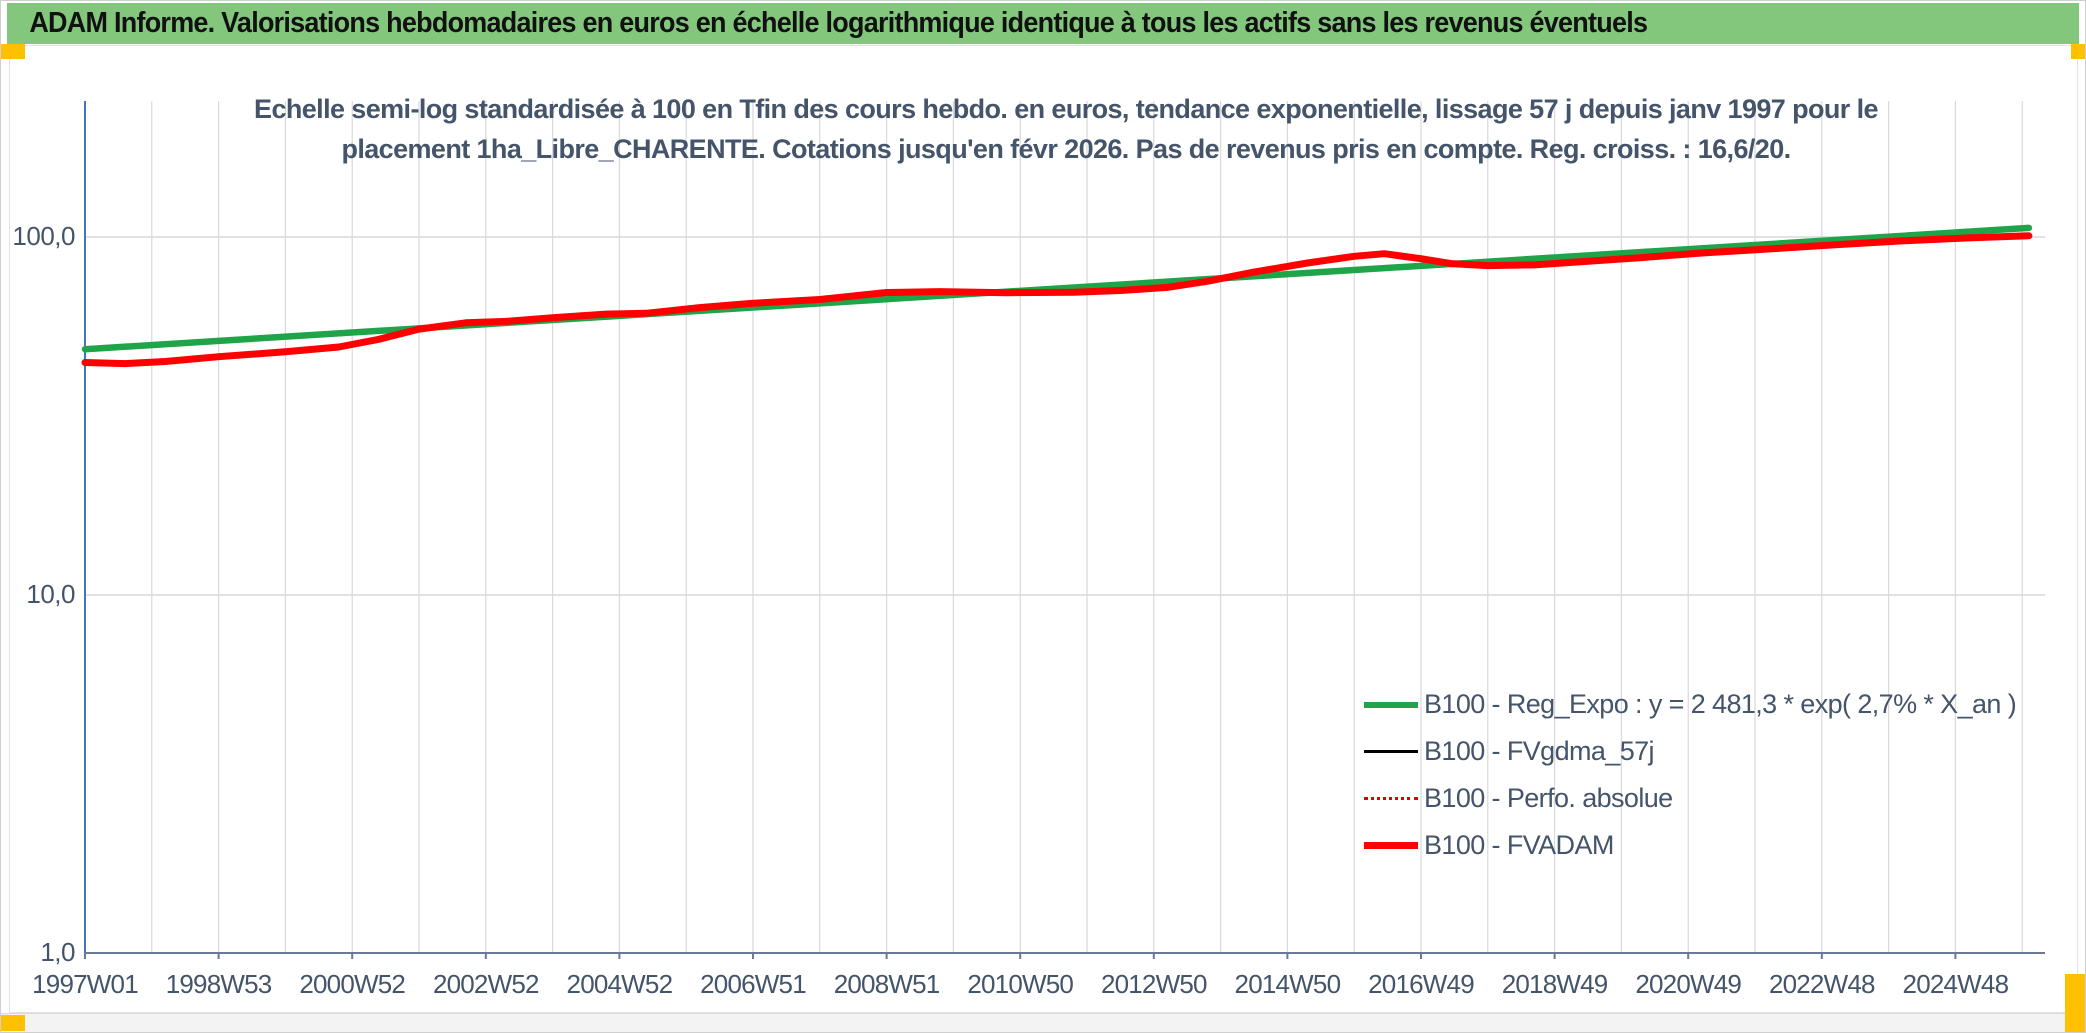 This screenshot has height=1033, width=2086. I want to click on x-tick-label: 2000W52, so click(352, 984).